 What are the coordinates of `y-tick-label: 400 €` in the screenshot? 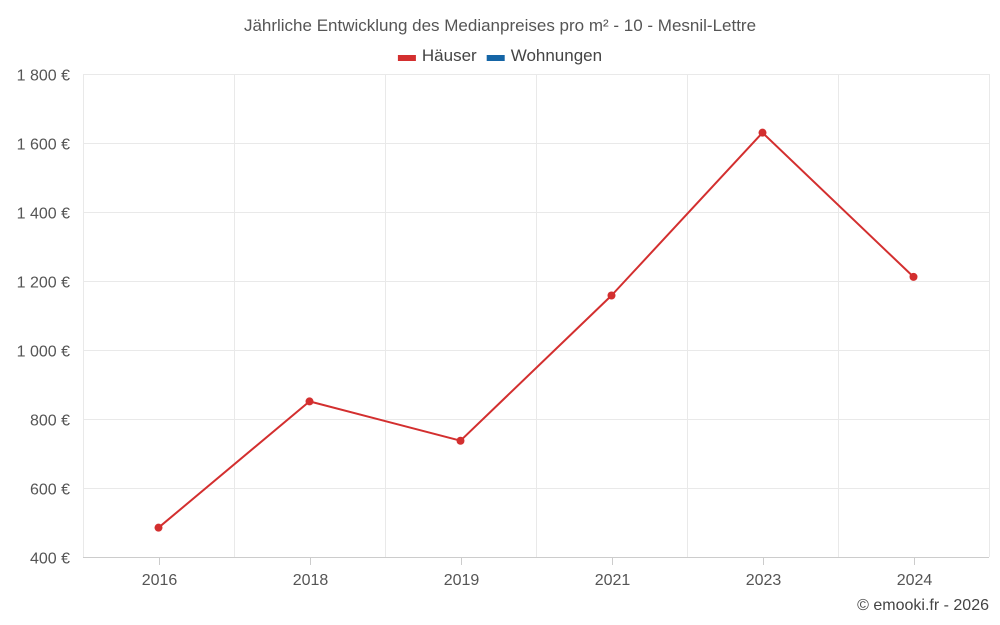 It's located at (50, 559).